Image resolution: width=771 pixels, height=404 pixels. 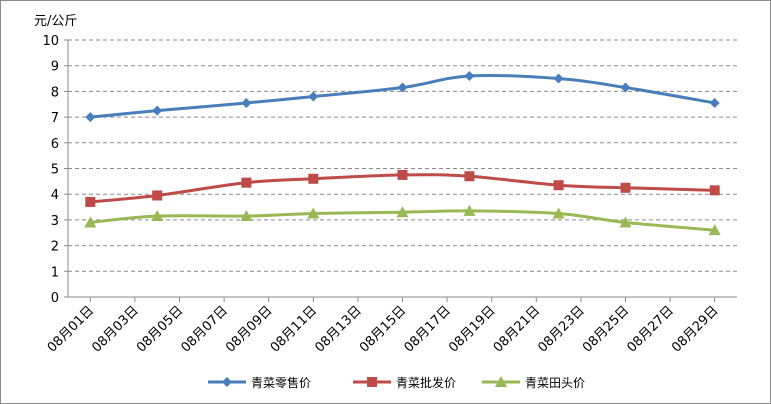 I want to click on legend-label: 青菜零售价, so click(x=281, y=382).